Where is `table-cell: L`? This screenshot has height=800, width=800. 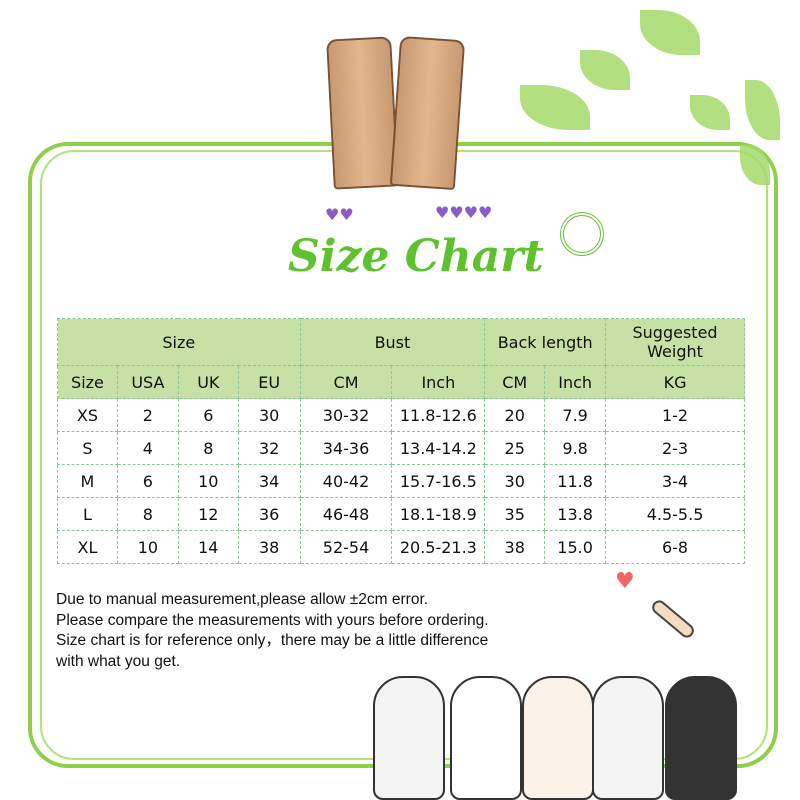
table-cell: L is located at coordinates (87, 514).